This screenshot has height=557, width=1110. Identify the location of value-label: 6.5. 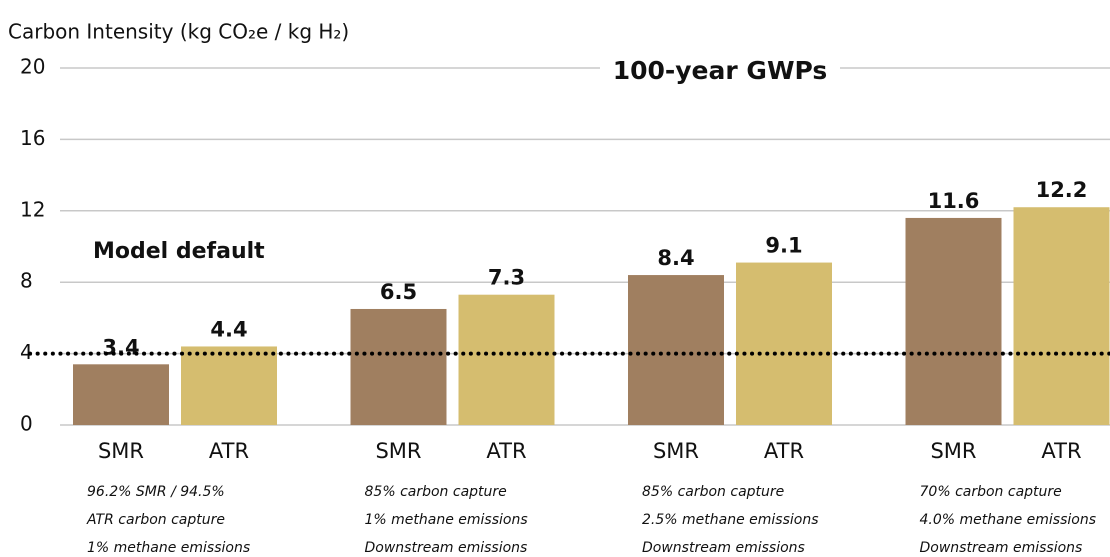
(398, 292).